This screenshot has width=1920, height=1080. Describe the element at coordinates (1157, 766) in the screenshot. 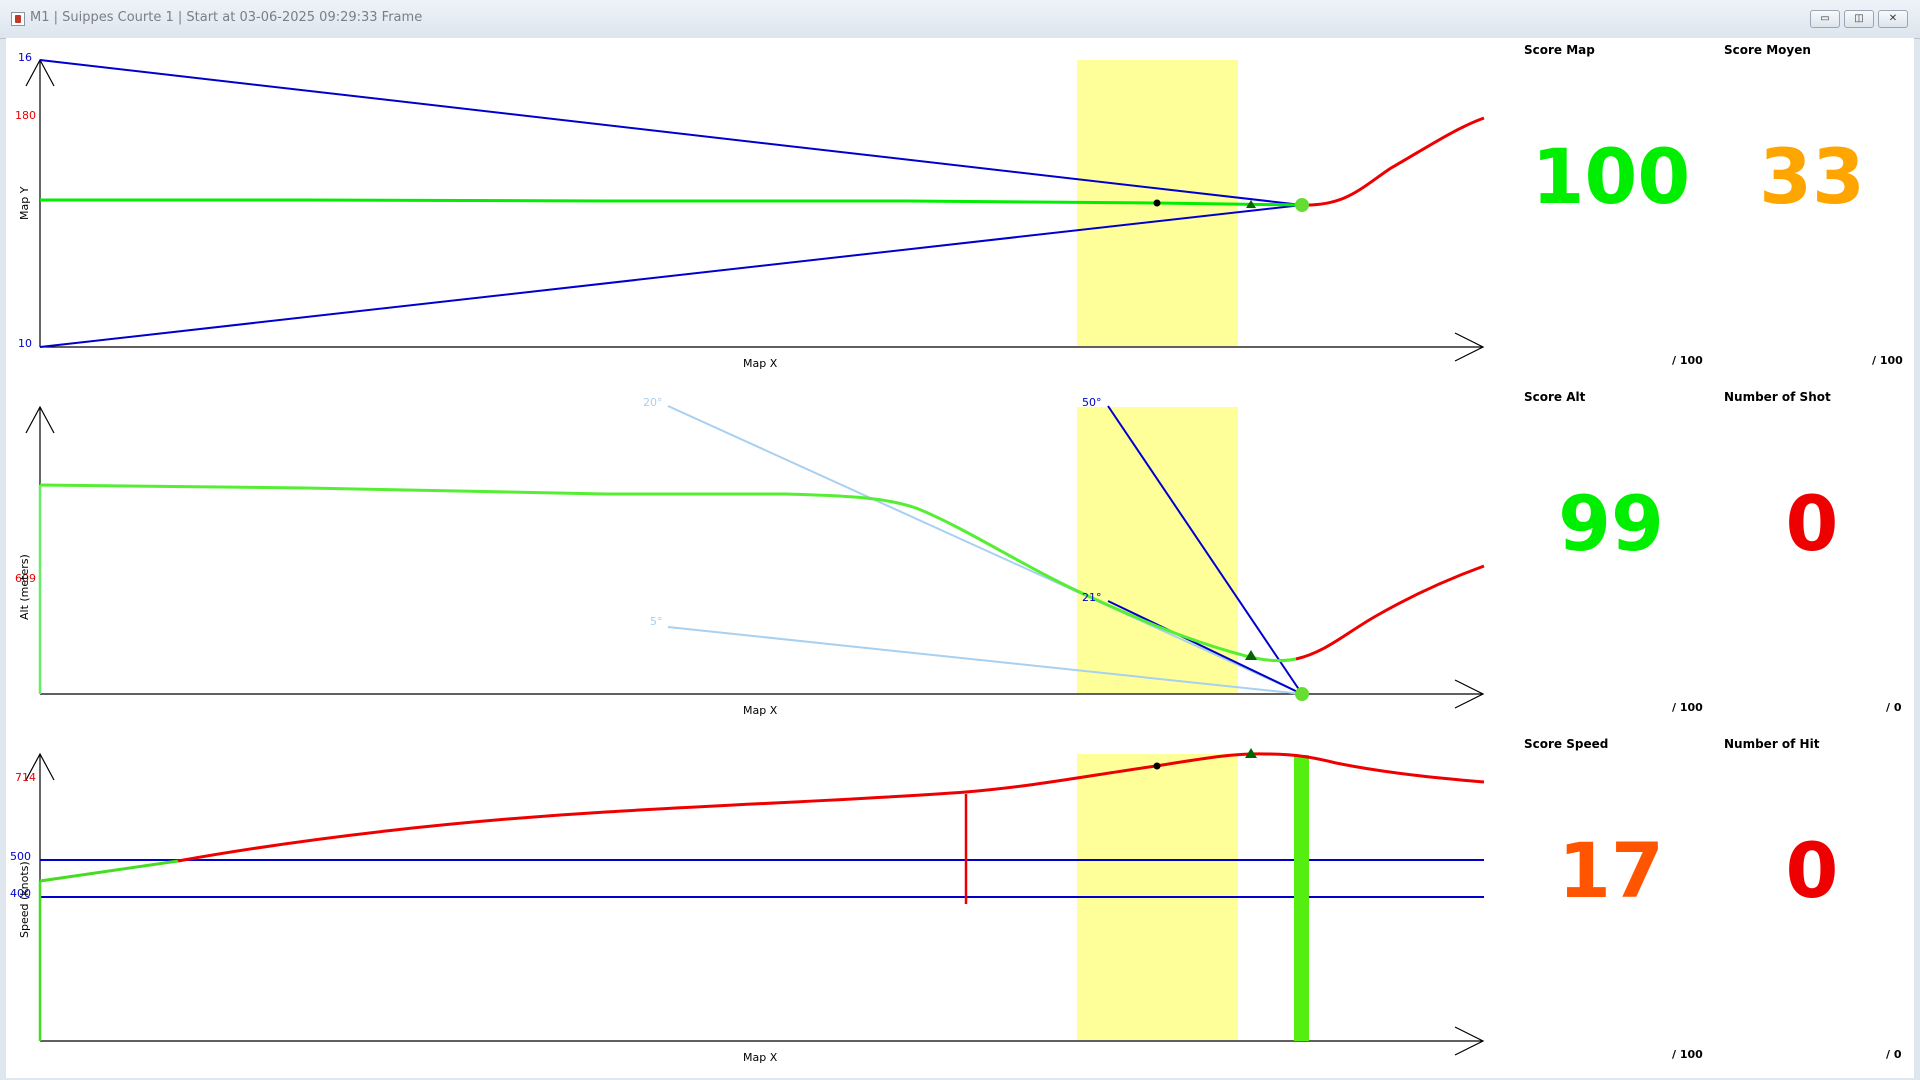

I see `speed-marker-point` at that location.